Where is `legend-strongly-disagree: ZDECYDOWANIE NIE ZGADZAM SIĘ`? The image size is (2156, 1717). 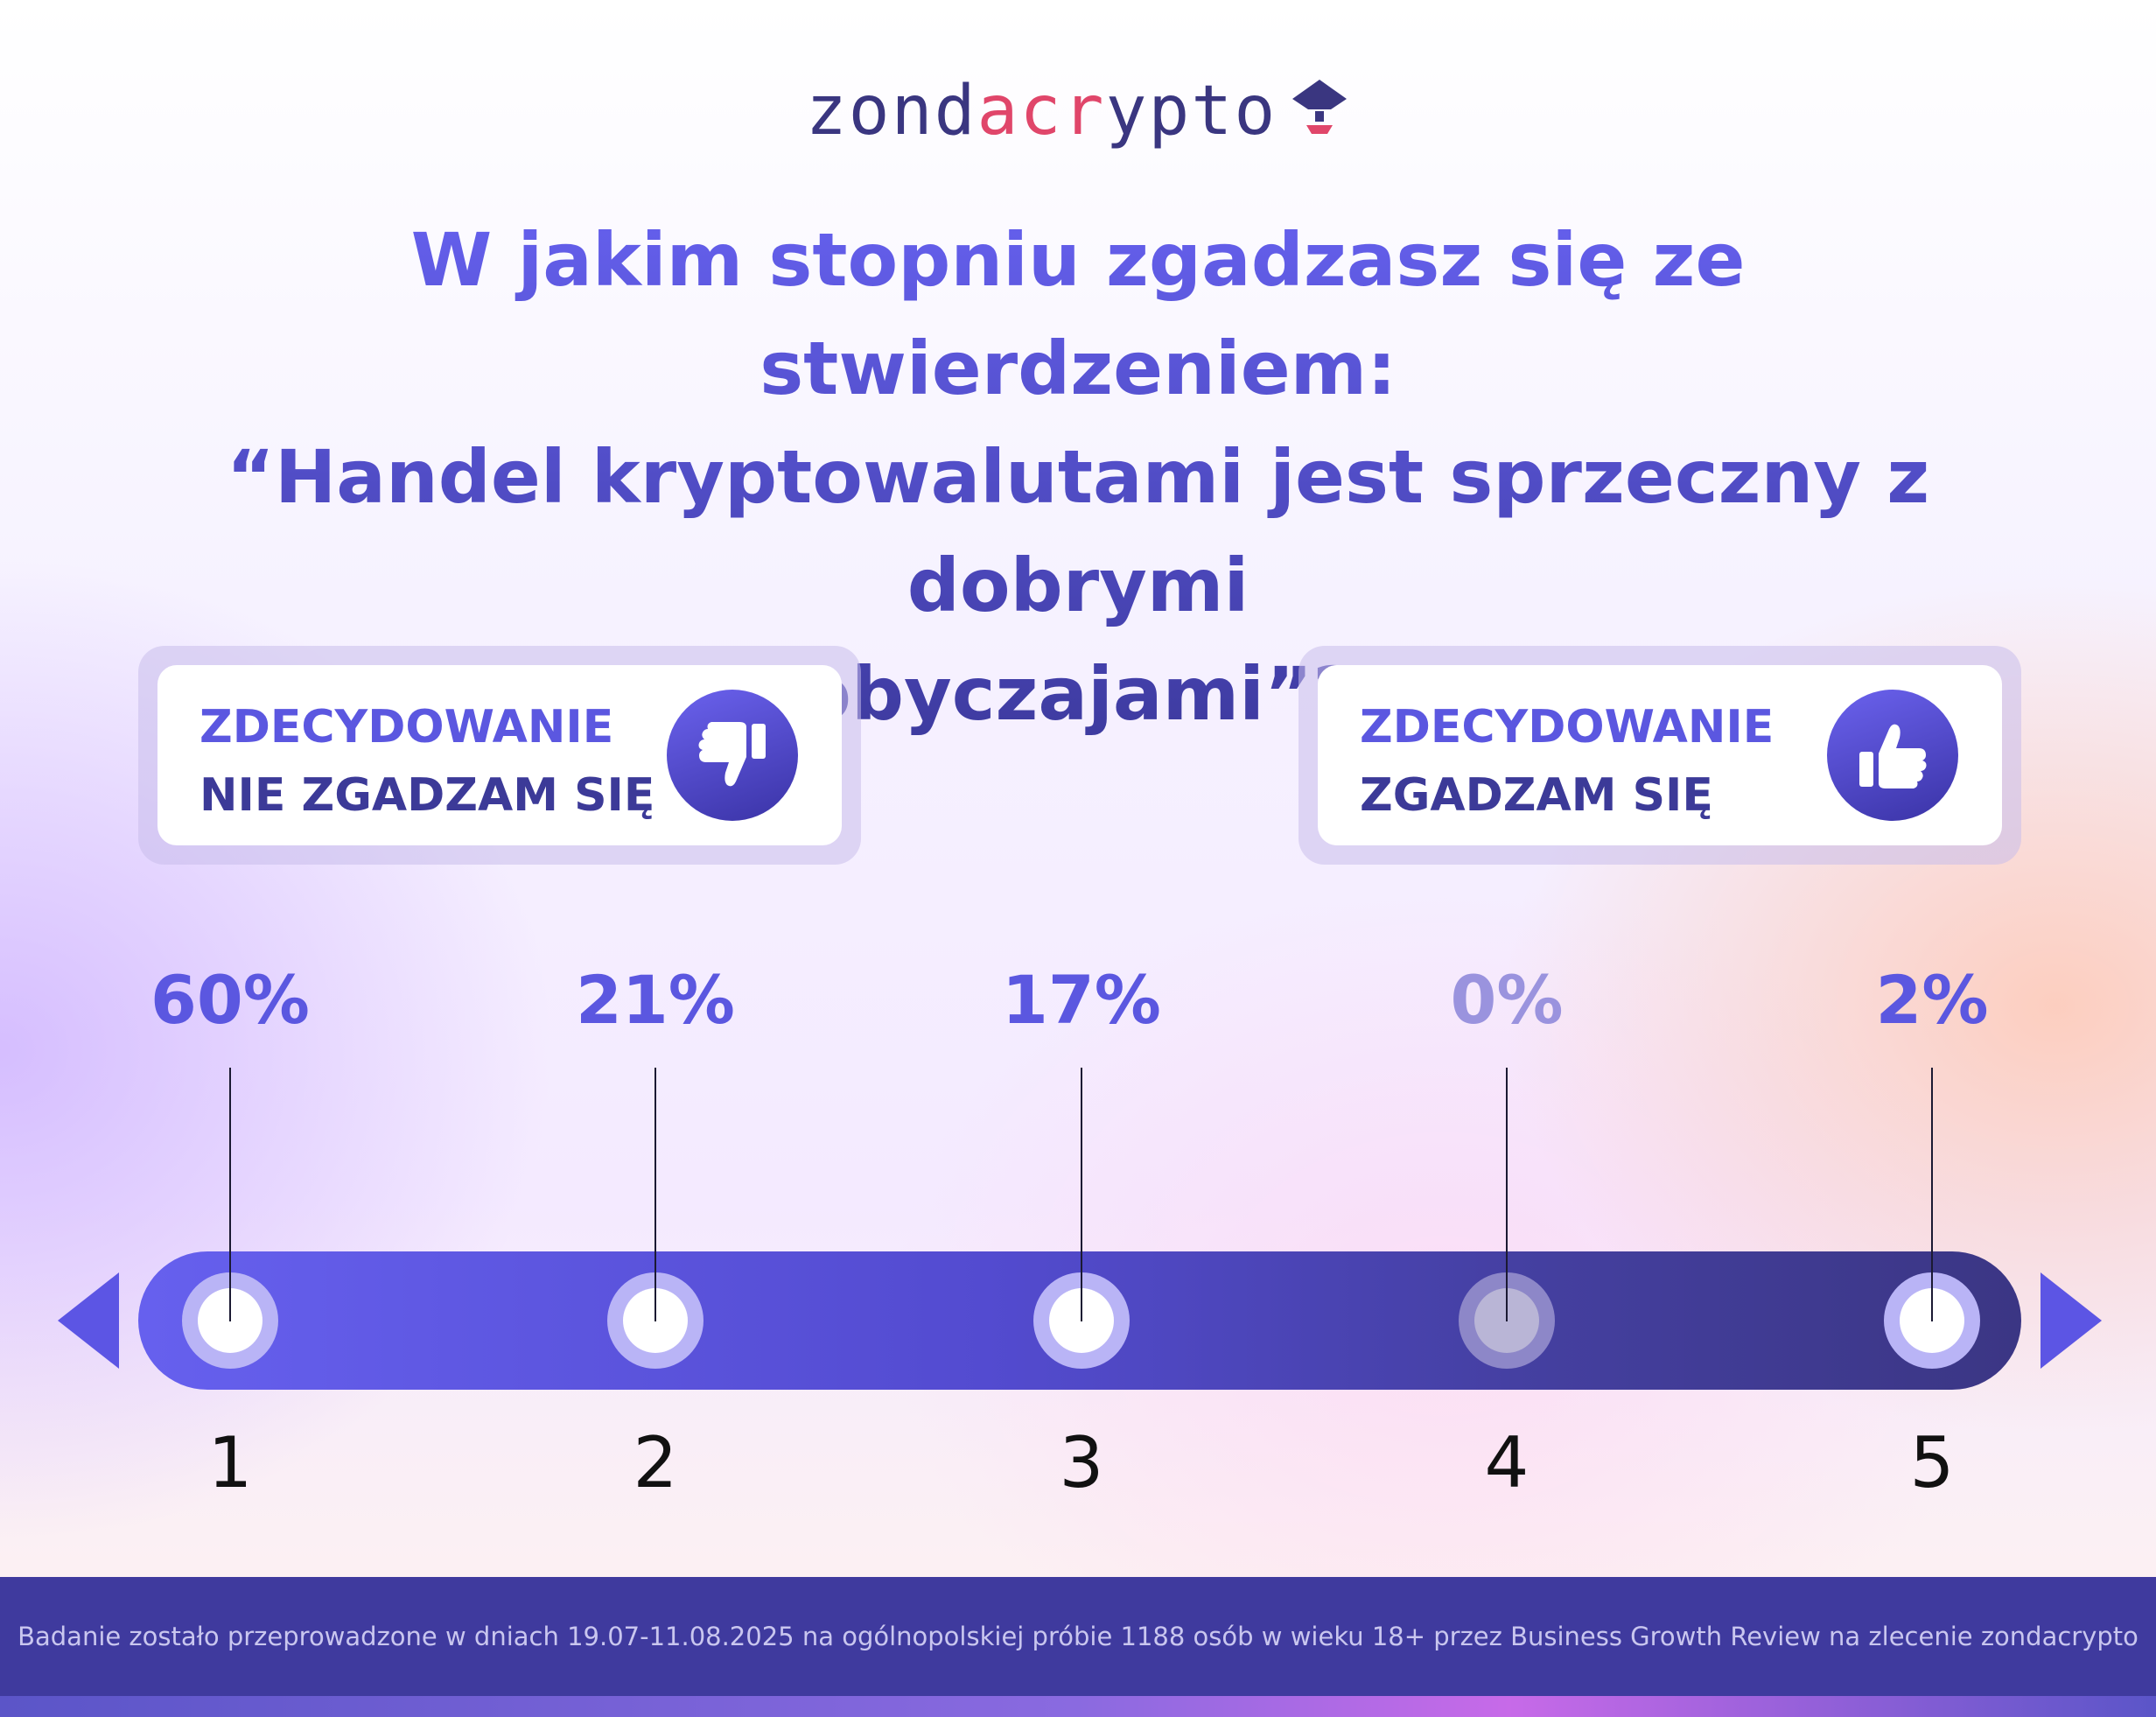 legend-strongly-disagree: ZDECYDOWANIE NIE ZGADZAM SIĘ is located at coordinates (499, 755).